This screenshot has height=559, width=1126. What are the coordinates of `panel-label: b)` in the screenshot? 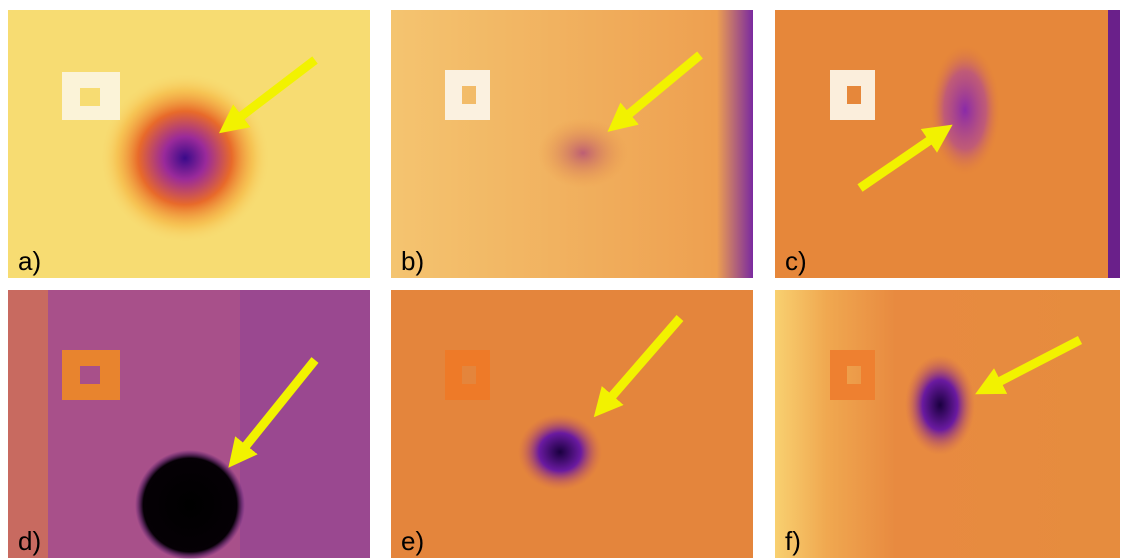 It's located at (412, 261).